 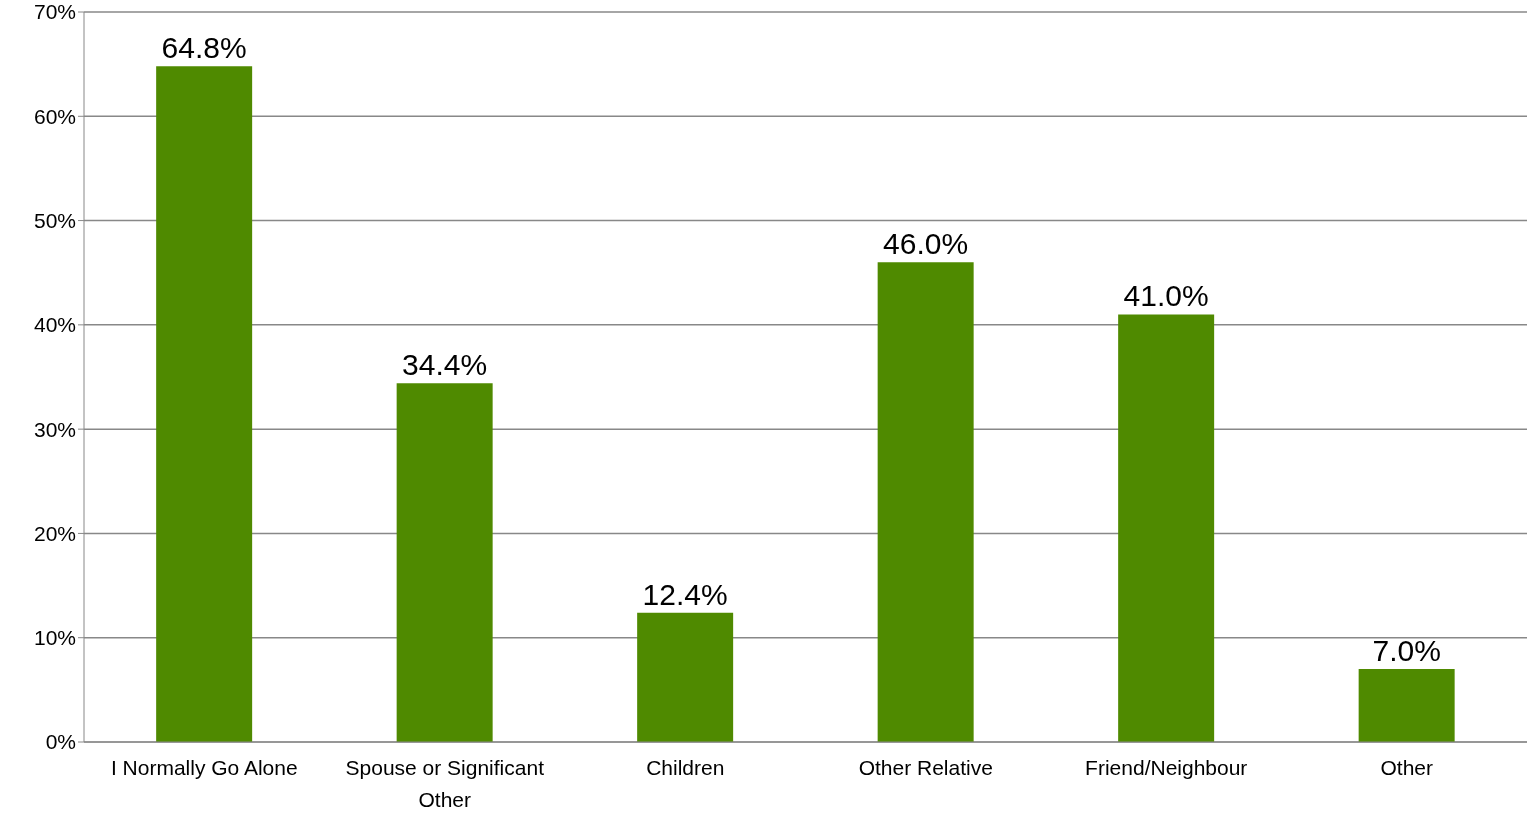 I want to click on y-tick-label: 60%, so click(x=54, y=116).